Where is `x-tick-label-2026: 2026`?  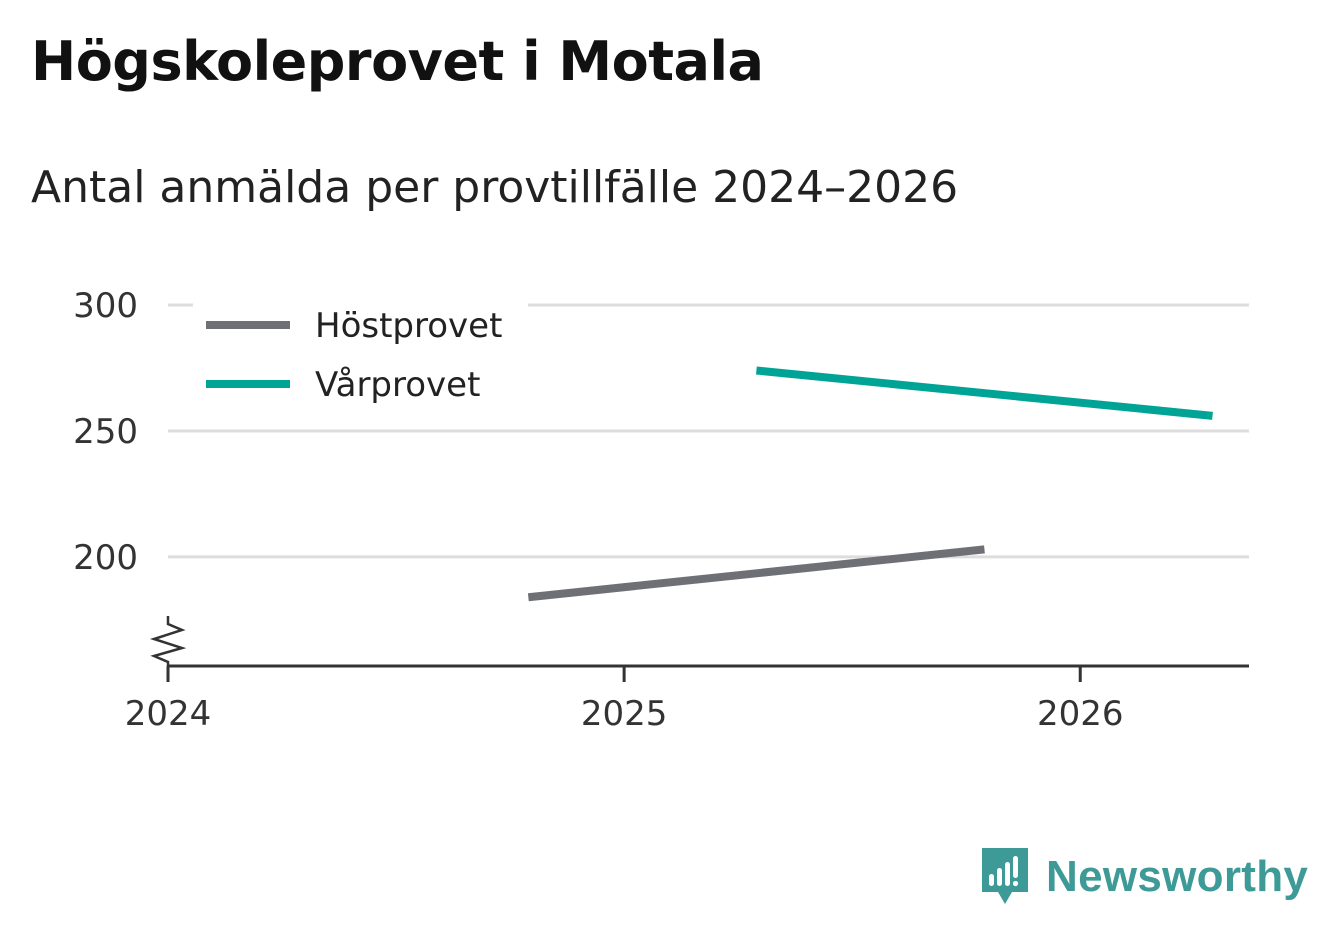
x-tick-label-2026: 2026 is located at coordinates (1080, 714).